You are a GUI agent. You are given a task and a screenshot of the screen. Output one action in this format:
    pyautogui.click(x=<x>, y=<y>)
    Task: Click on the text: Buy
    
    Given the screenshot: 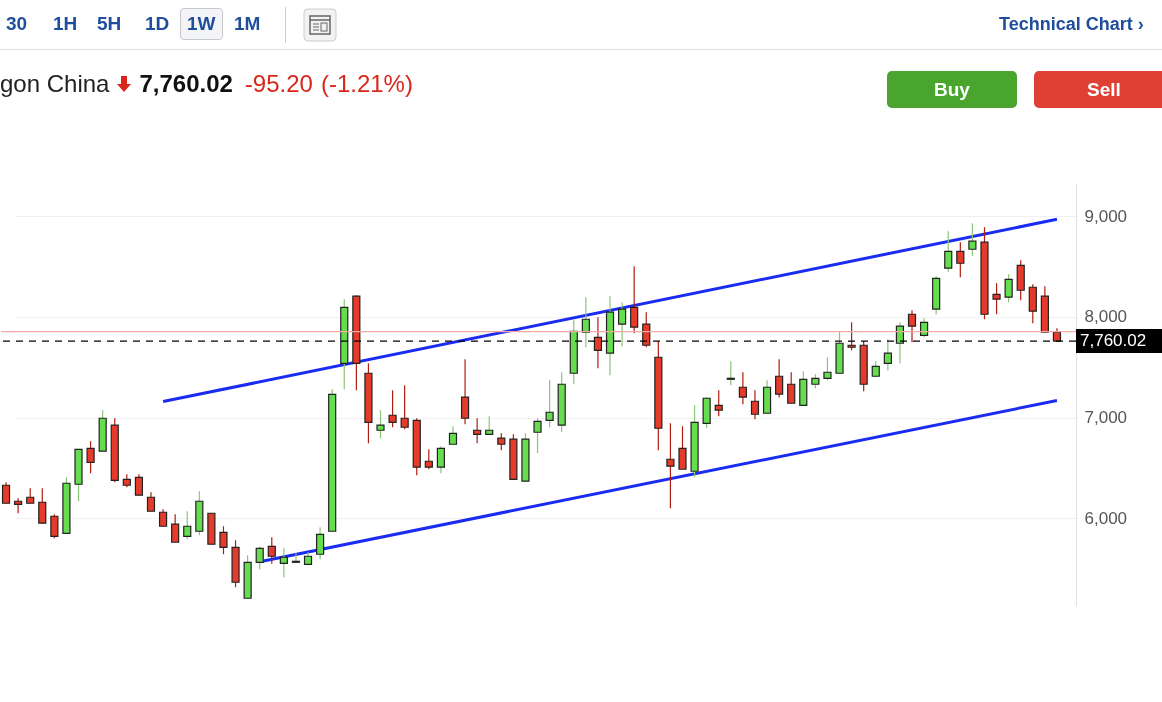 What is the action you would take?
    pyautogui.click(x=952, y=89)
    